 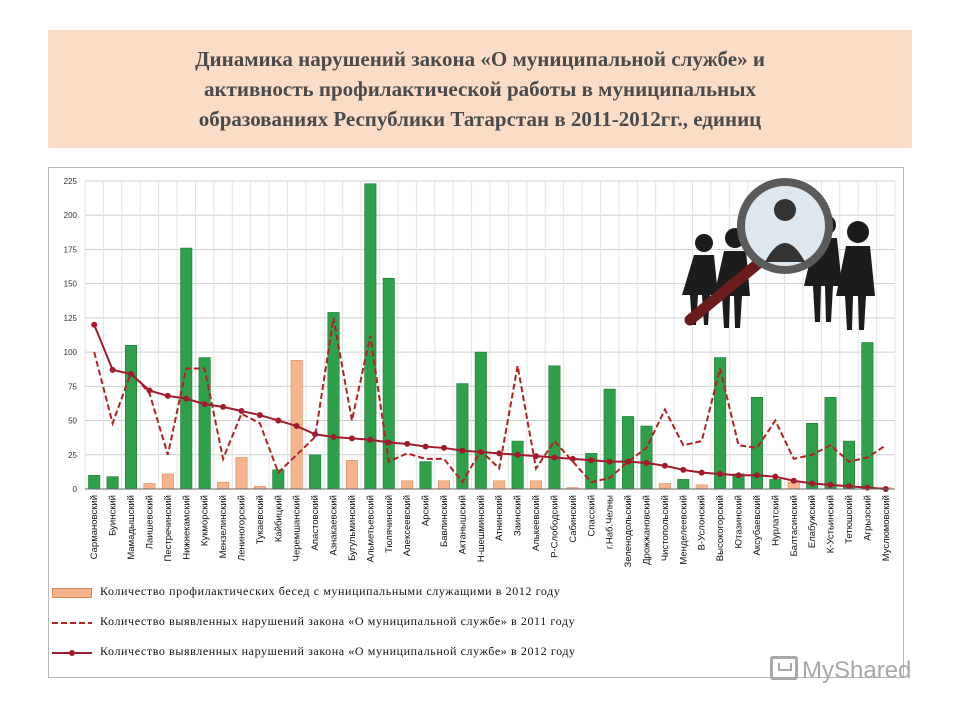 What do you see at coordinates (628, 531) in the screenshot?
I see `x-tick-label: Зеленодольский` at bounding box center [628, 531].